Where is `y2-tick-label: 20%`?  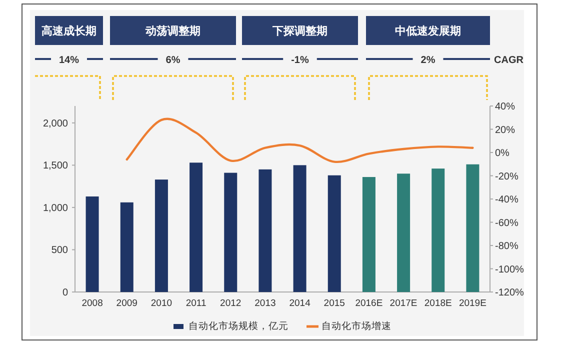 y2-tick-label: 20% is located at coordinates (505, 130).